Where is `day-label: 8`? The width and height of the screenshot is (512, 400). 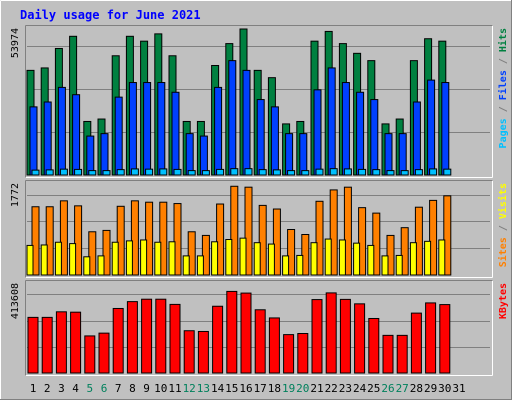 day-label: 8 is located at coordinates (132, 388).